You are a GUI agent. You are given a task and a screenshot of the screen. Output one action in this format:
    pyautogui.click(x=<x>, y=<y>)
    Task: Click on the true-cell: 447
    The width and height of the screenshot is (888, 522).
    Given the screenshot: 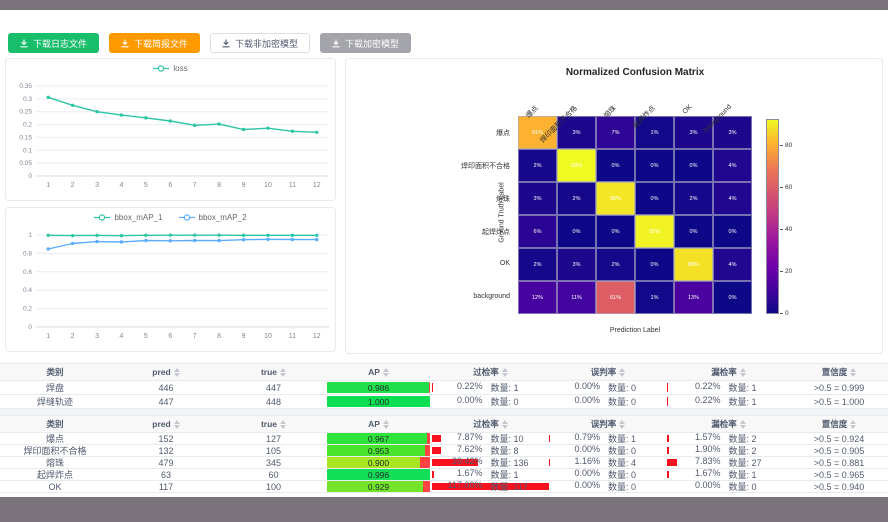 What is the action you would take?
    pyautogui.click(x=273, y=387)
    